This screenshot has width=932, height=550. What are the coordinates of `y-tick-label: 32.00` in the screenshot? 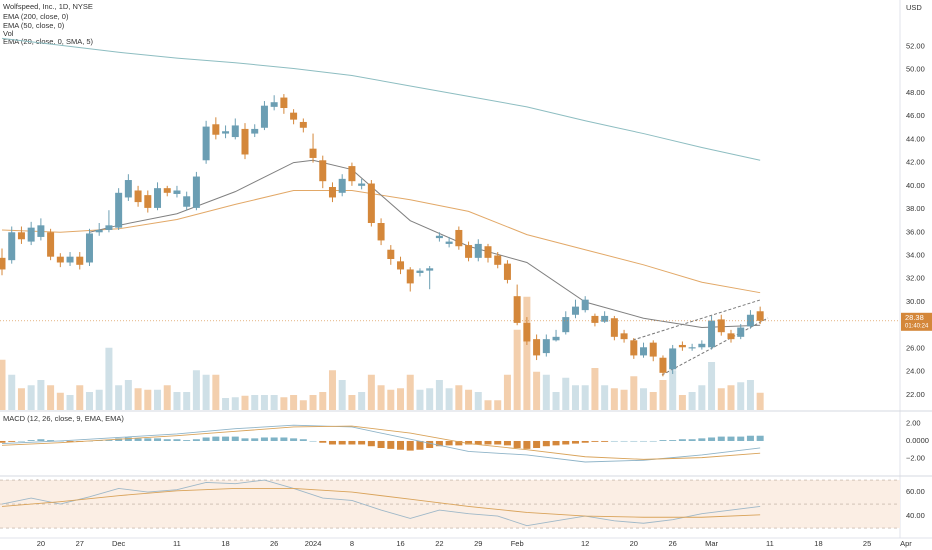 It's located at (915, 278).